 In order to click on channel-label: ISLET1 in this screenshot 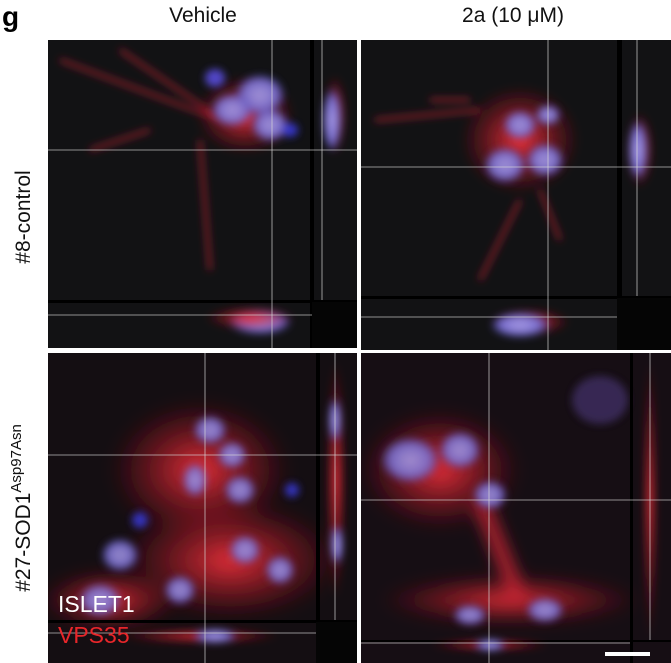, I will do `click(96, 604)`.